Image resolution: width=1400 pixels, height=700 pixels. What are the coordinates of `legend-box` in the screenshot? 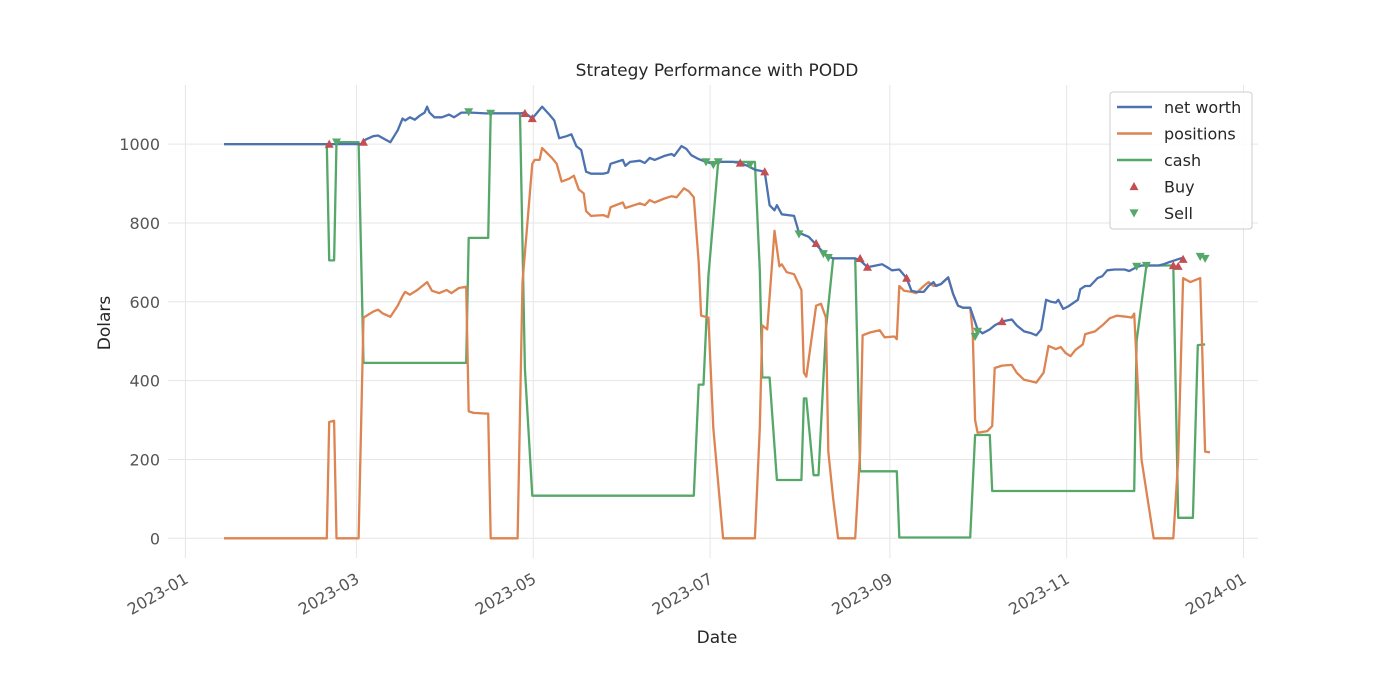 It's located at (1181, 160).